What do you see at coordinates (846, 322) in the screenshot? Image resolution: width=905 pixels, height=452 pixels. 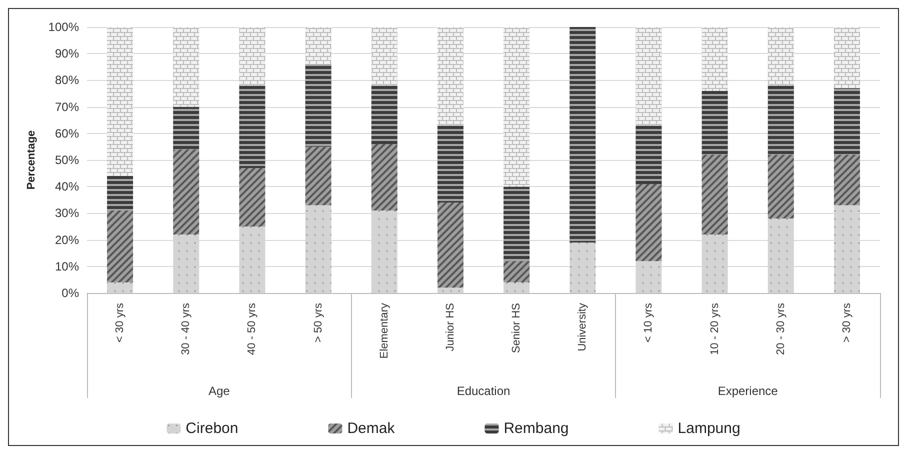 I see `x-tick-label: > 30 yrs` at bounding box center [846, 322].